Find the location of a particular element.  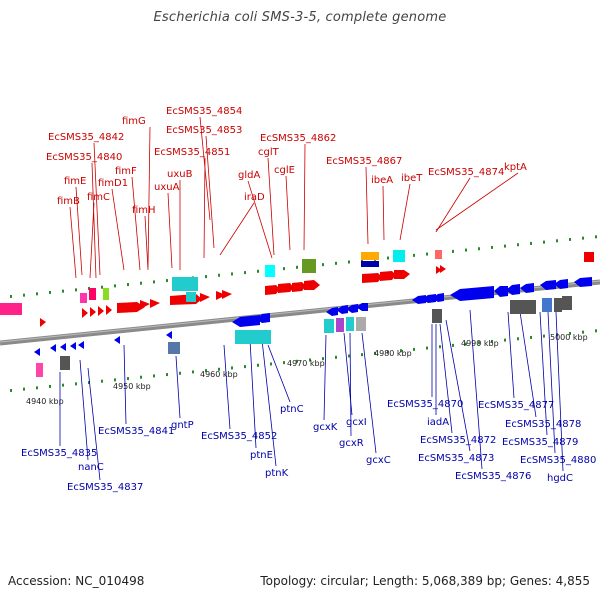

gene-label: EcSMS35_4852 is located at coordinates (239, 436).